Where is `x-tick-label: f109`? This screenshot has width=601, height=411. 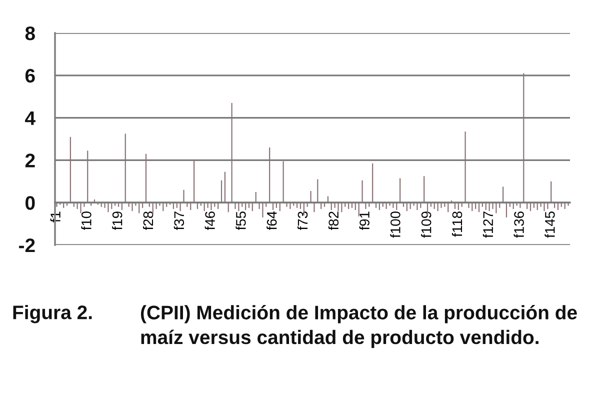
x-tick-label: f109 is located at coordinates (426, 225).